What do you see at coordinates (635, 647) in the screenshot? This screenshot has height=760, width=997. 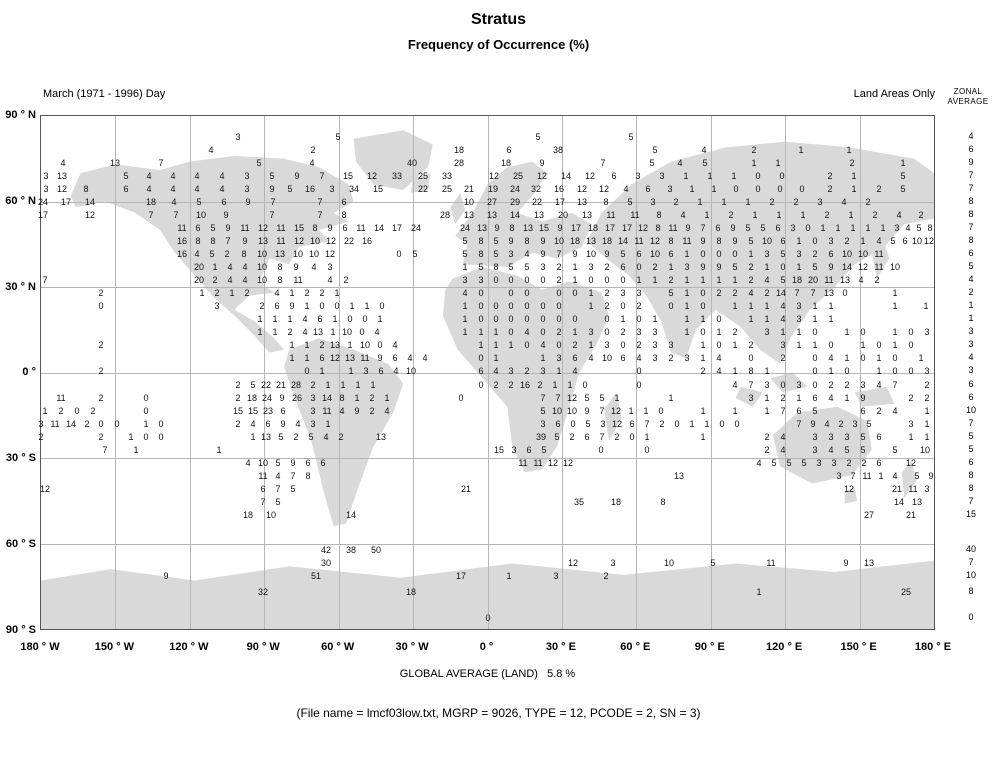 I see `lon-label: 60 ° E` at bounding box center [635, 647].